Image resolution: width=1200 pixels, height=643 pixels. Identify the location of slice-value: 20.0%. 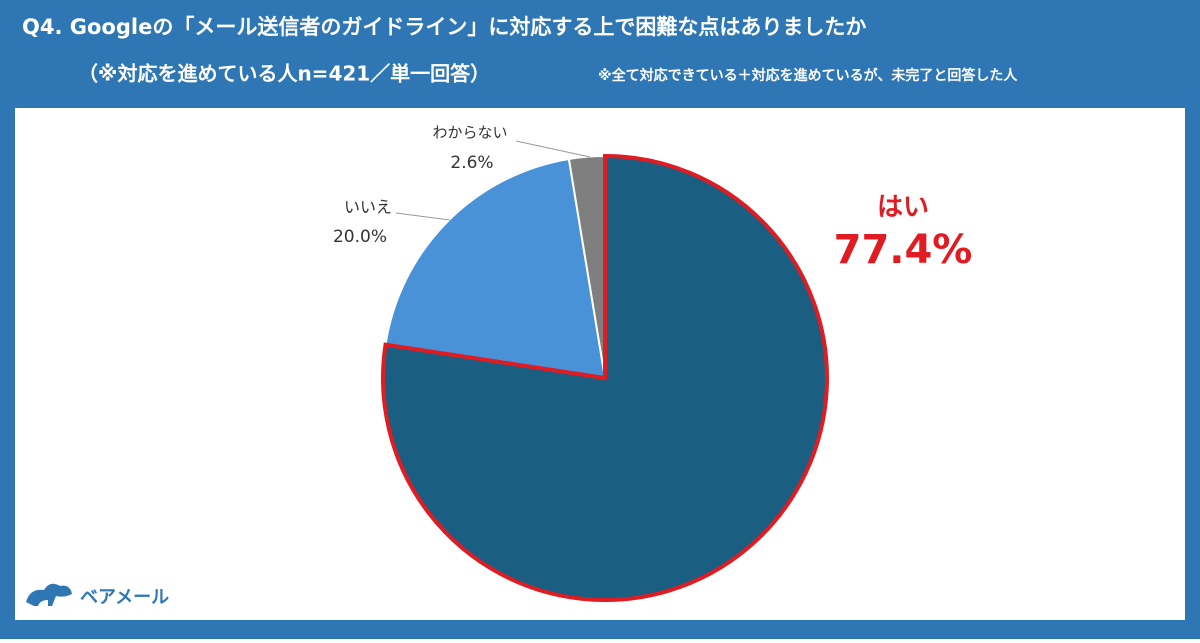
(360, 237).